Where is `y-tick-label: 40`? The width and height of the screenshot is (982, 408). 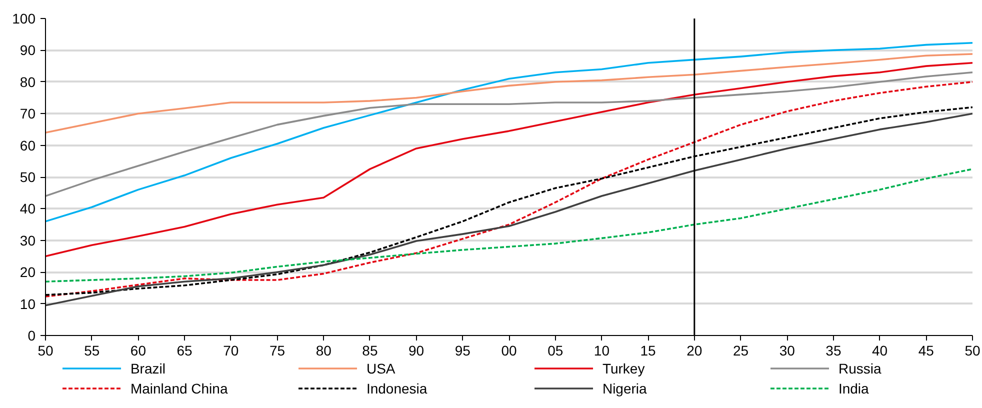
y-tick-label: 40 is located at coordinates (28, 208).